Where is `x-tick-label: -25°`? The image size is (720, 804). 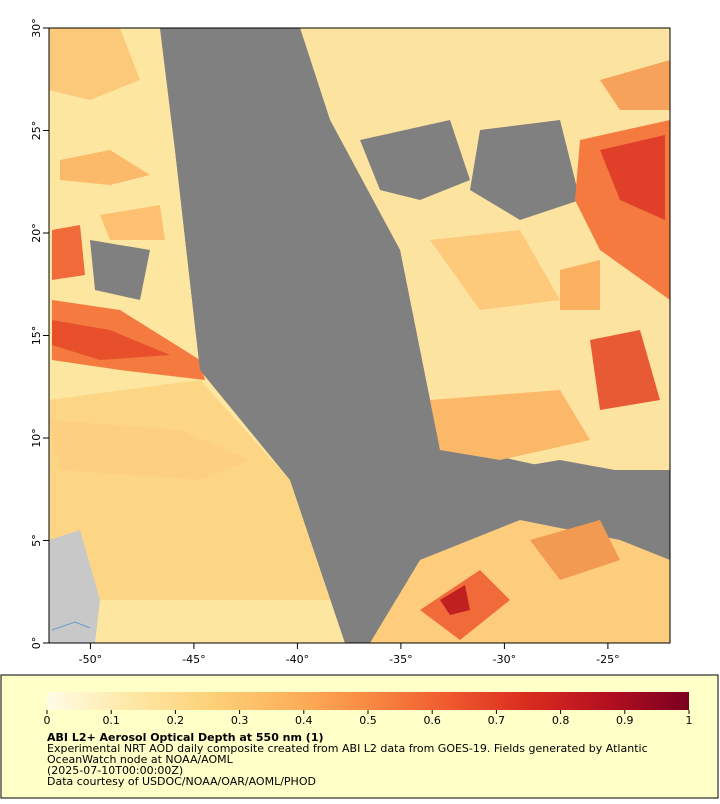 x-tick-label: -25° is located at coordinates (607, 659).